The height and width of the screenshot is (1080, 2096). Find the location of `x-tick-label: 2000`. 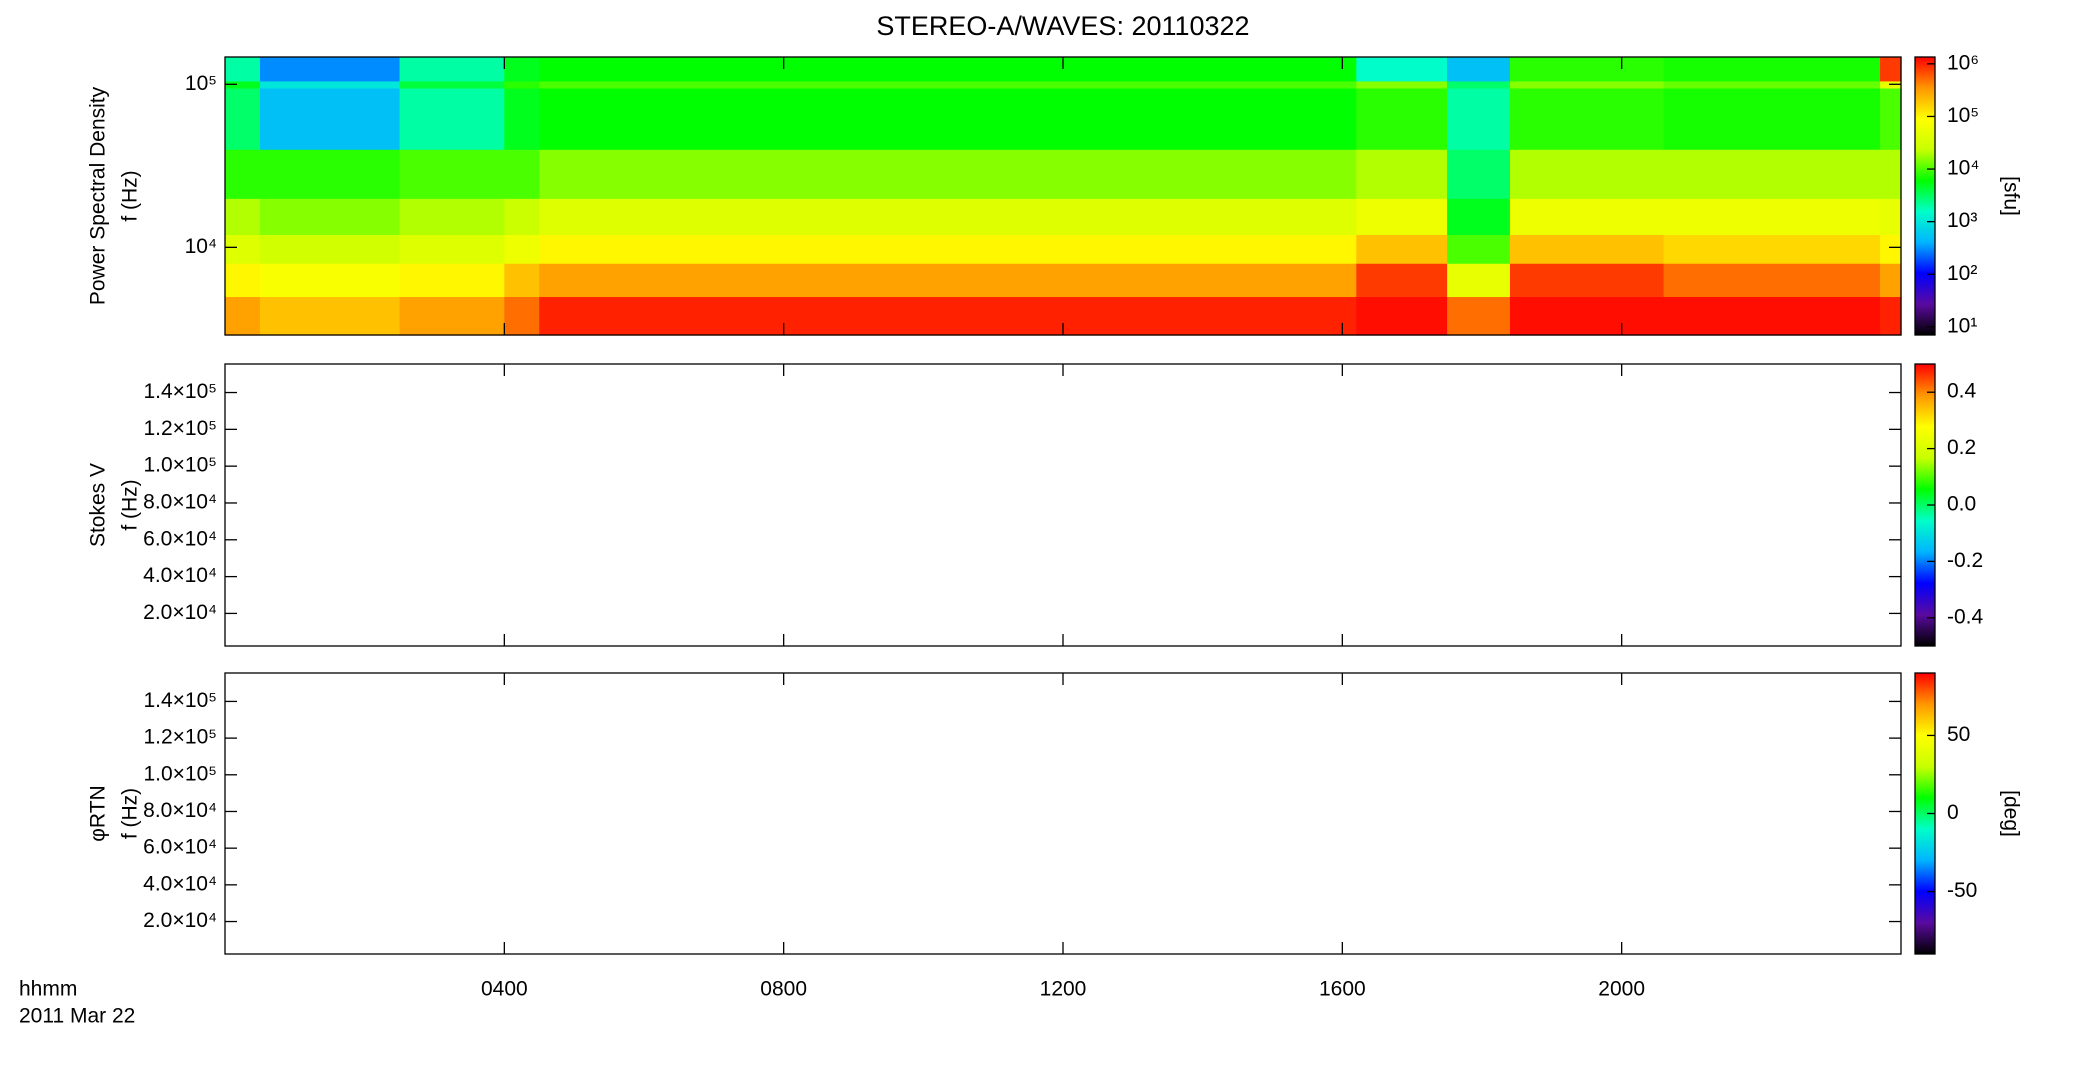

x-tick-label: 2000 is located at coordinates (1621, 989).